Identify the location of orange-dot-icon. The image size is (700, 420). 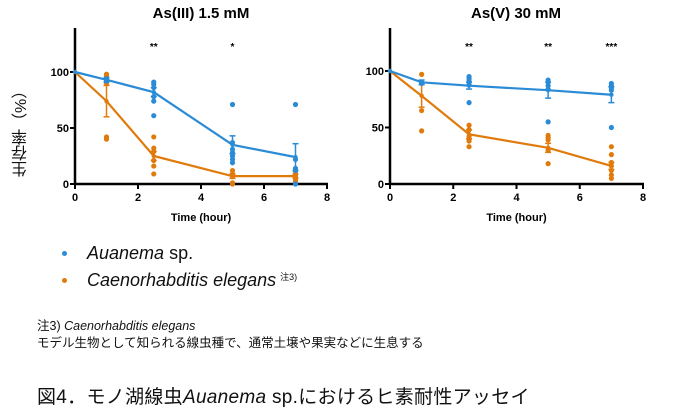
(64, 280).